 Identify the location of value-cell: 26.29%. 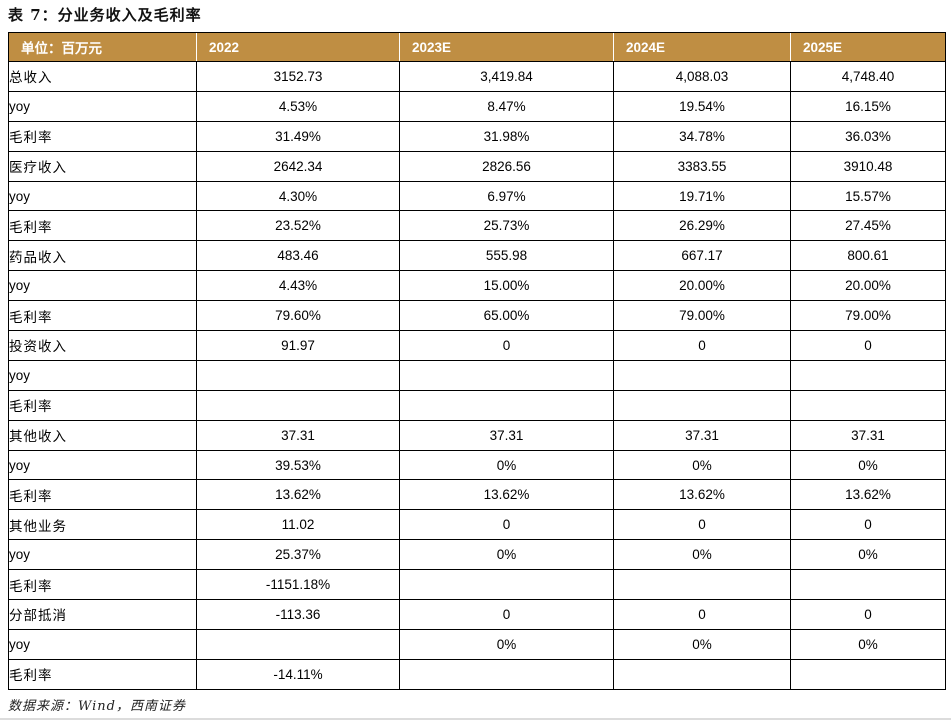
(702, 226).